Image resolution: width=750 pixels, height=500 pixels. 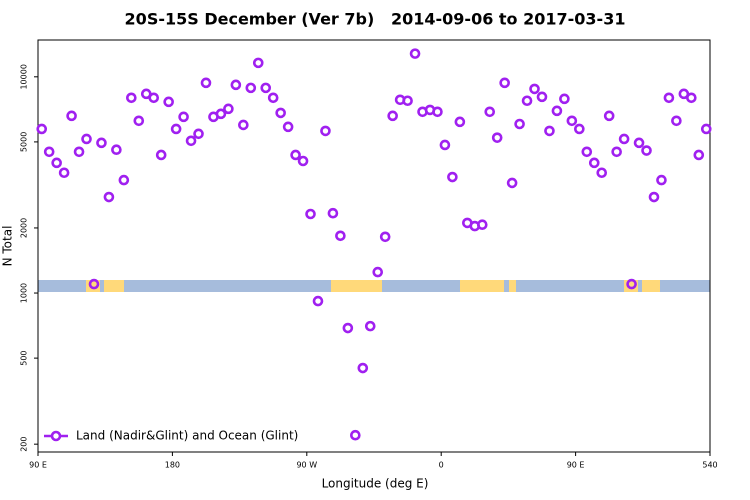 I want to click on x-tick-label: 0, so click(x=441, y=465).